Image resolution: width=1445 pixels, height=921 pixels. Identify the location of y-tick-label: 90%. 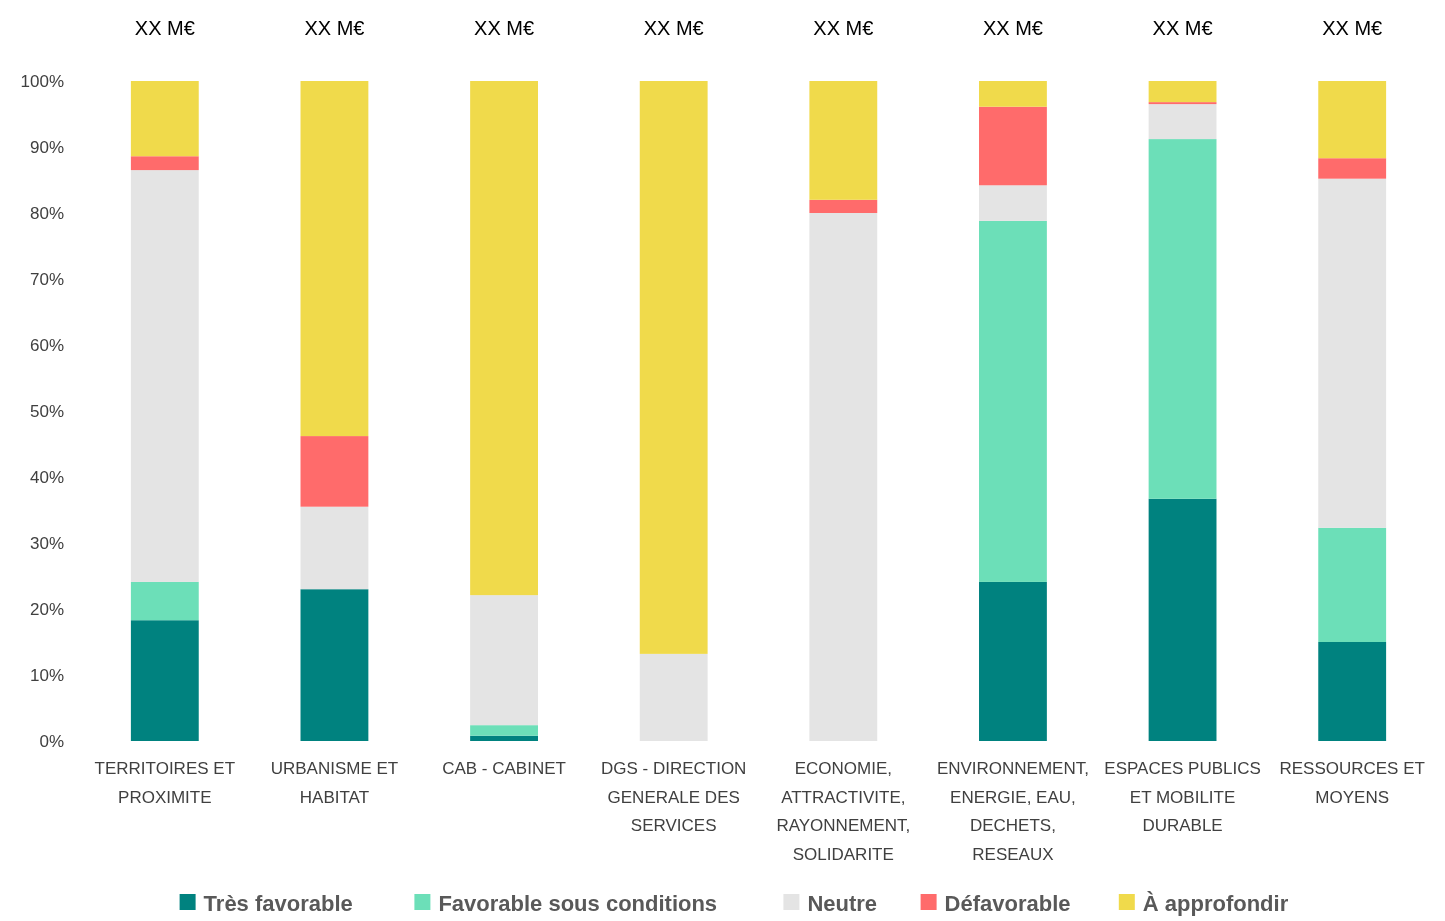
(46, 147).